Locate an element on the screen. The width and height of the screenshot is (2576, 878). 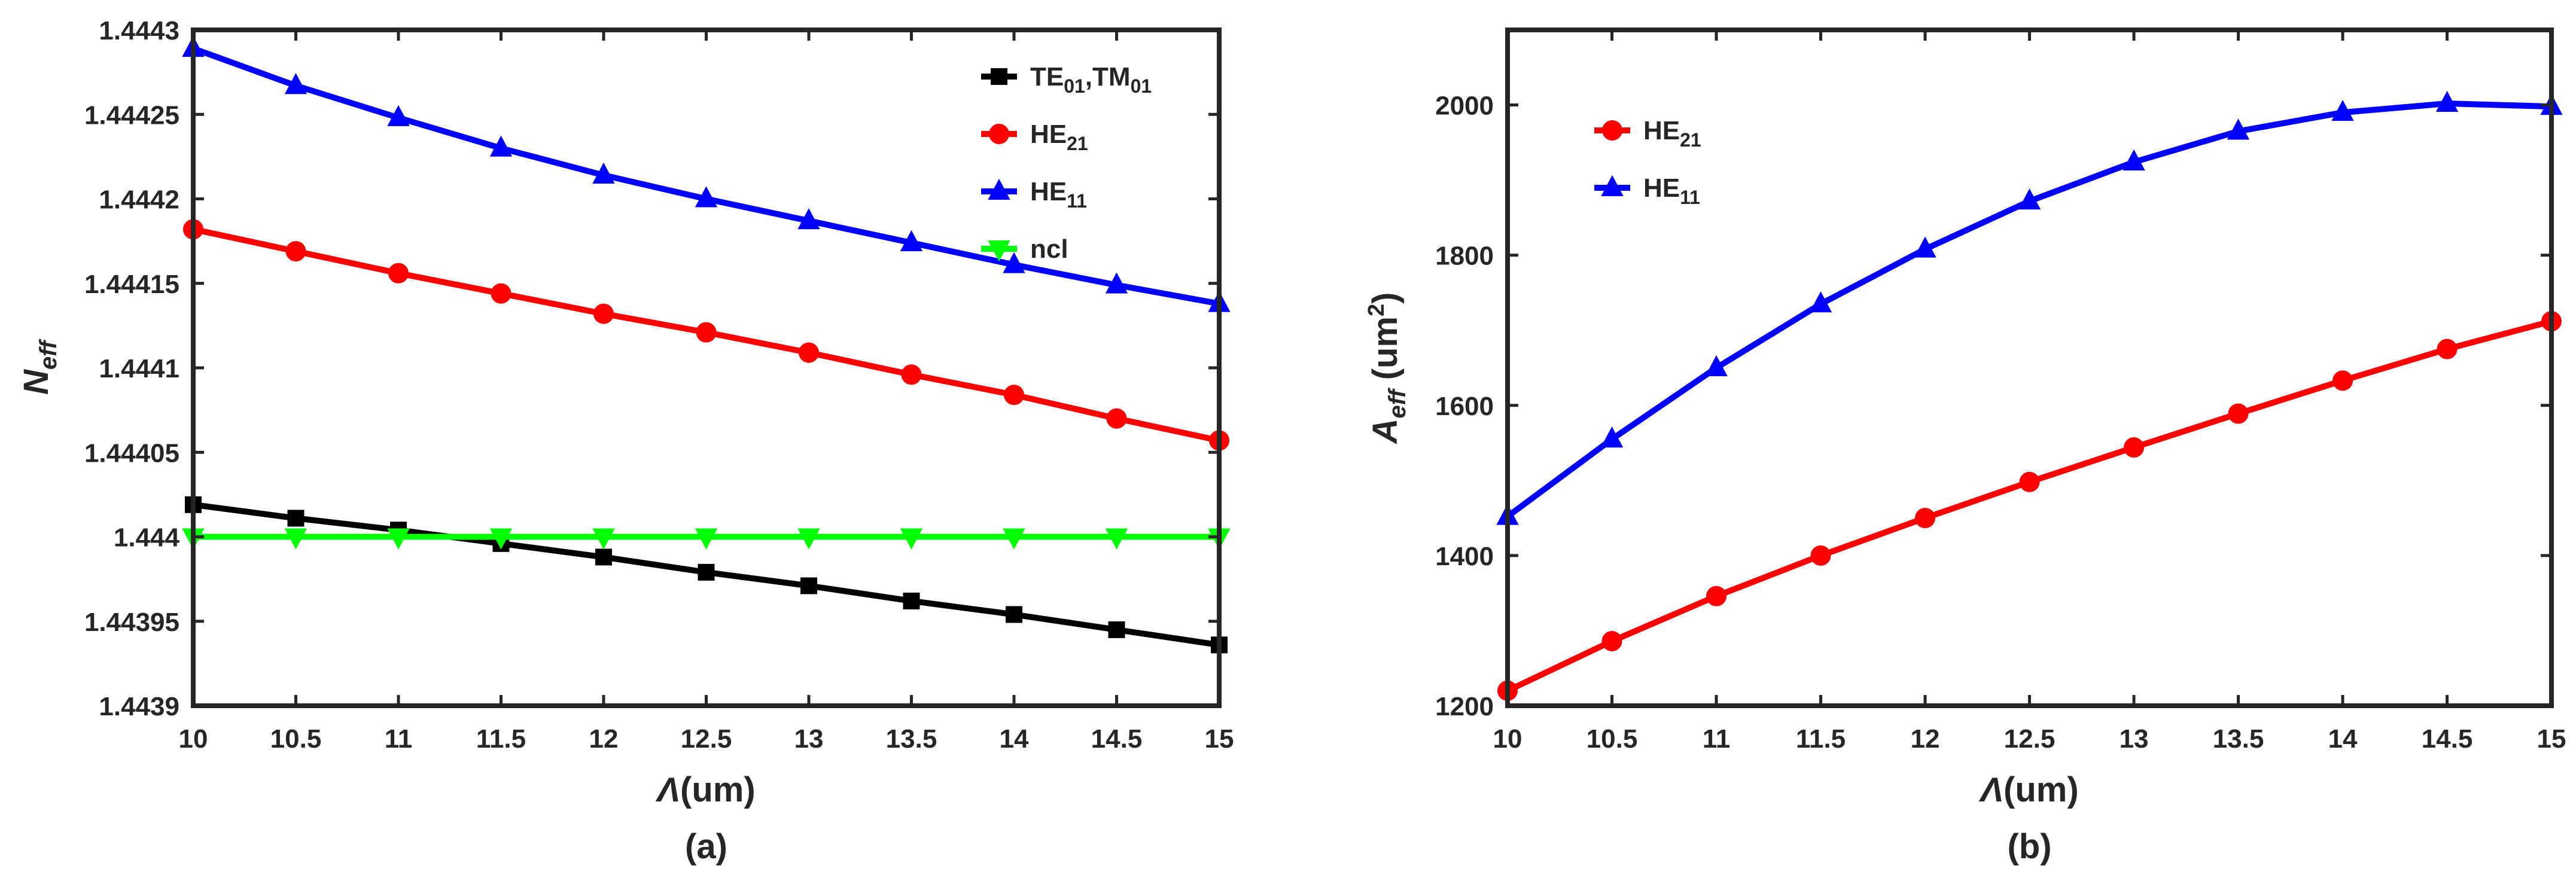
y-tick-label: 1.4441 is located at coordinates (139, 369).